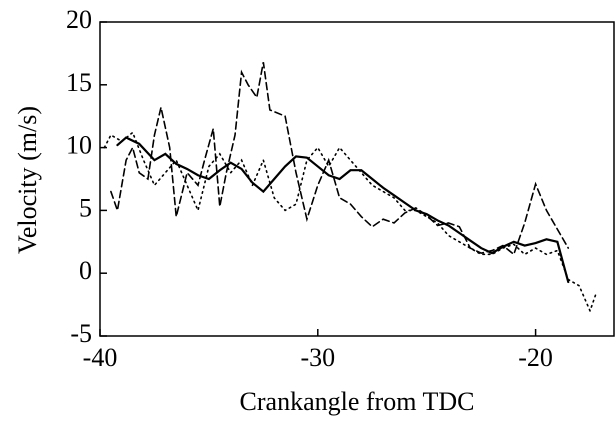 This screenshot has height=421, width=616. I want to click on y-tick-label: 20, so click(79, 19).